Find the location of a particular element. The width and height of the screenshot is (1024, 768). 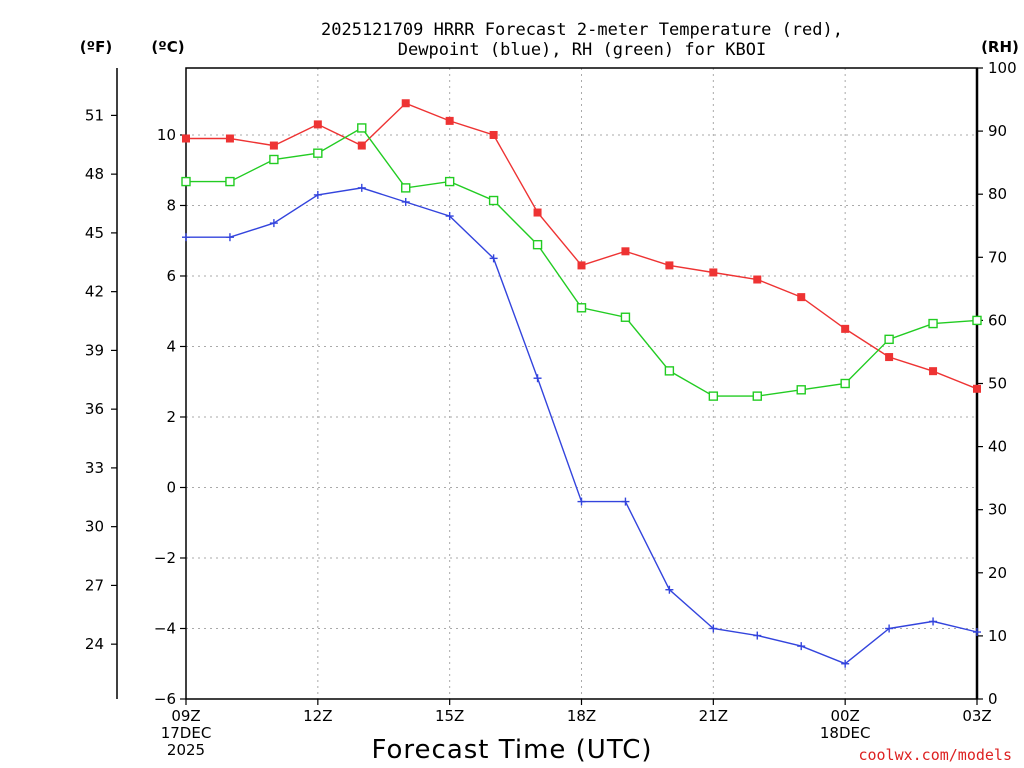

celsius-tick-label: −4 is located at coordinates (165, 628).